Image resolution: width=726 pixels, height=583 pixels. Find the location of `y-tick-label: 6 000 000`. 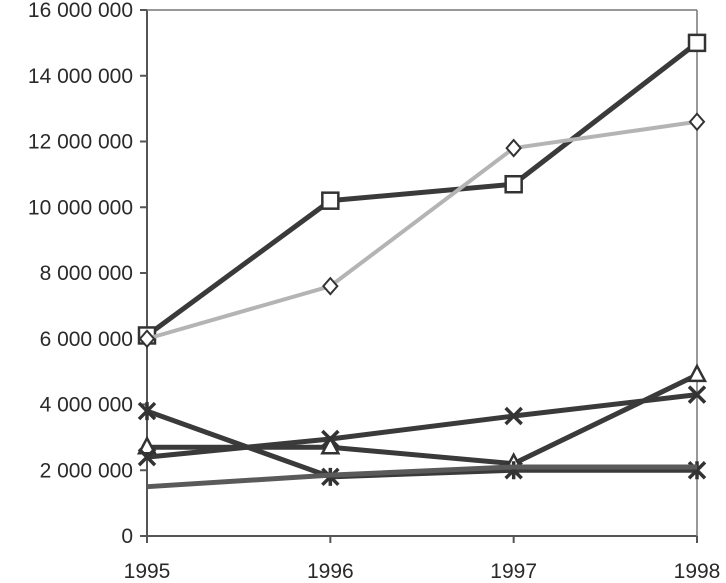

y-tick-label: 6 000 000 is located at coordinates (86, 339).